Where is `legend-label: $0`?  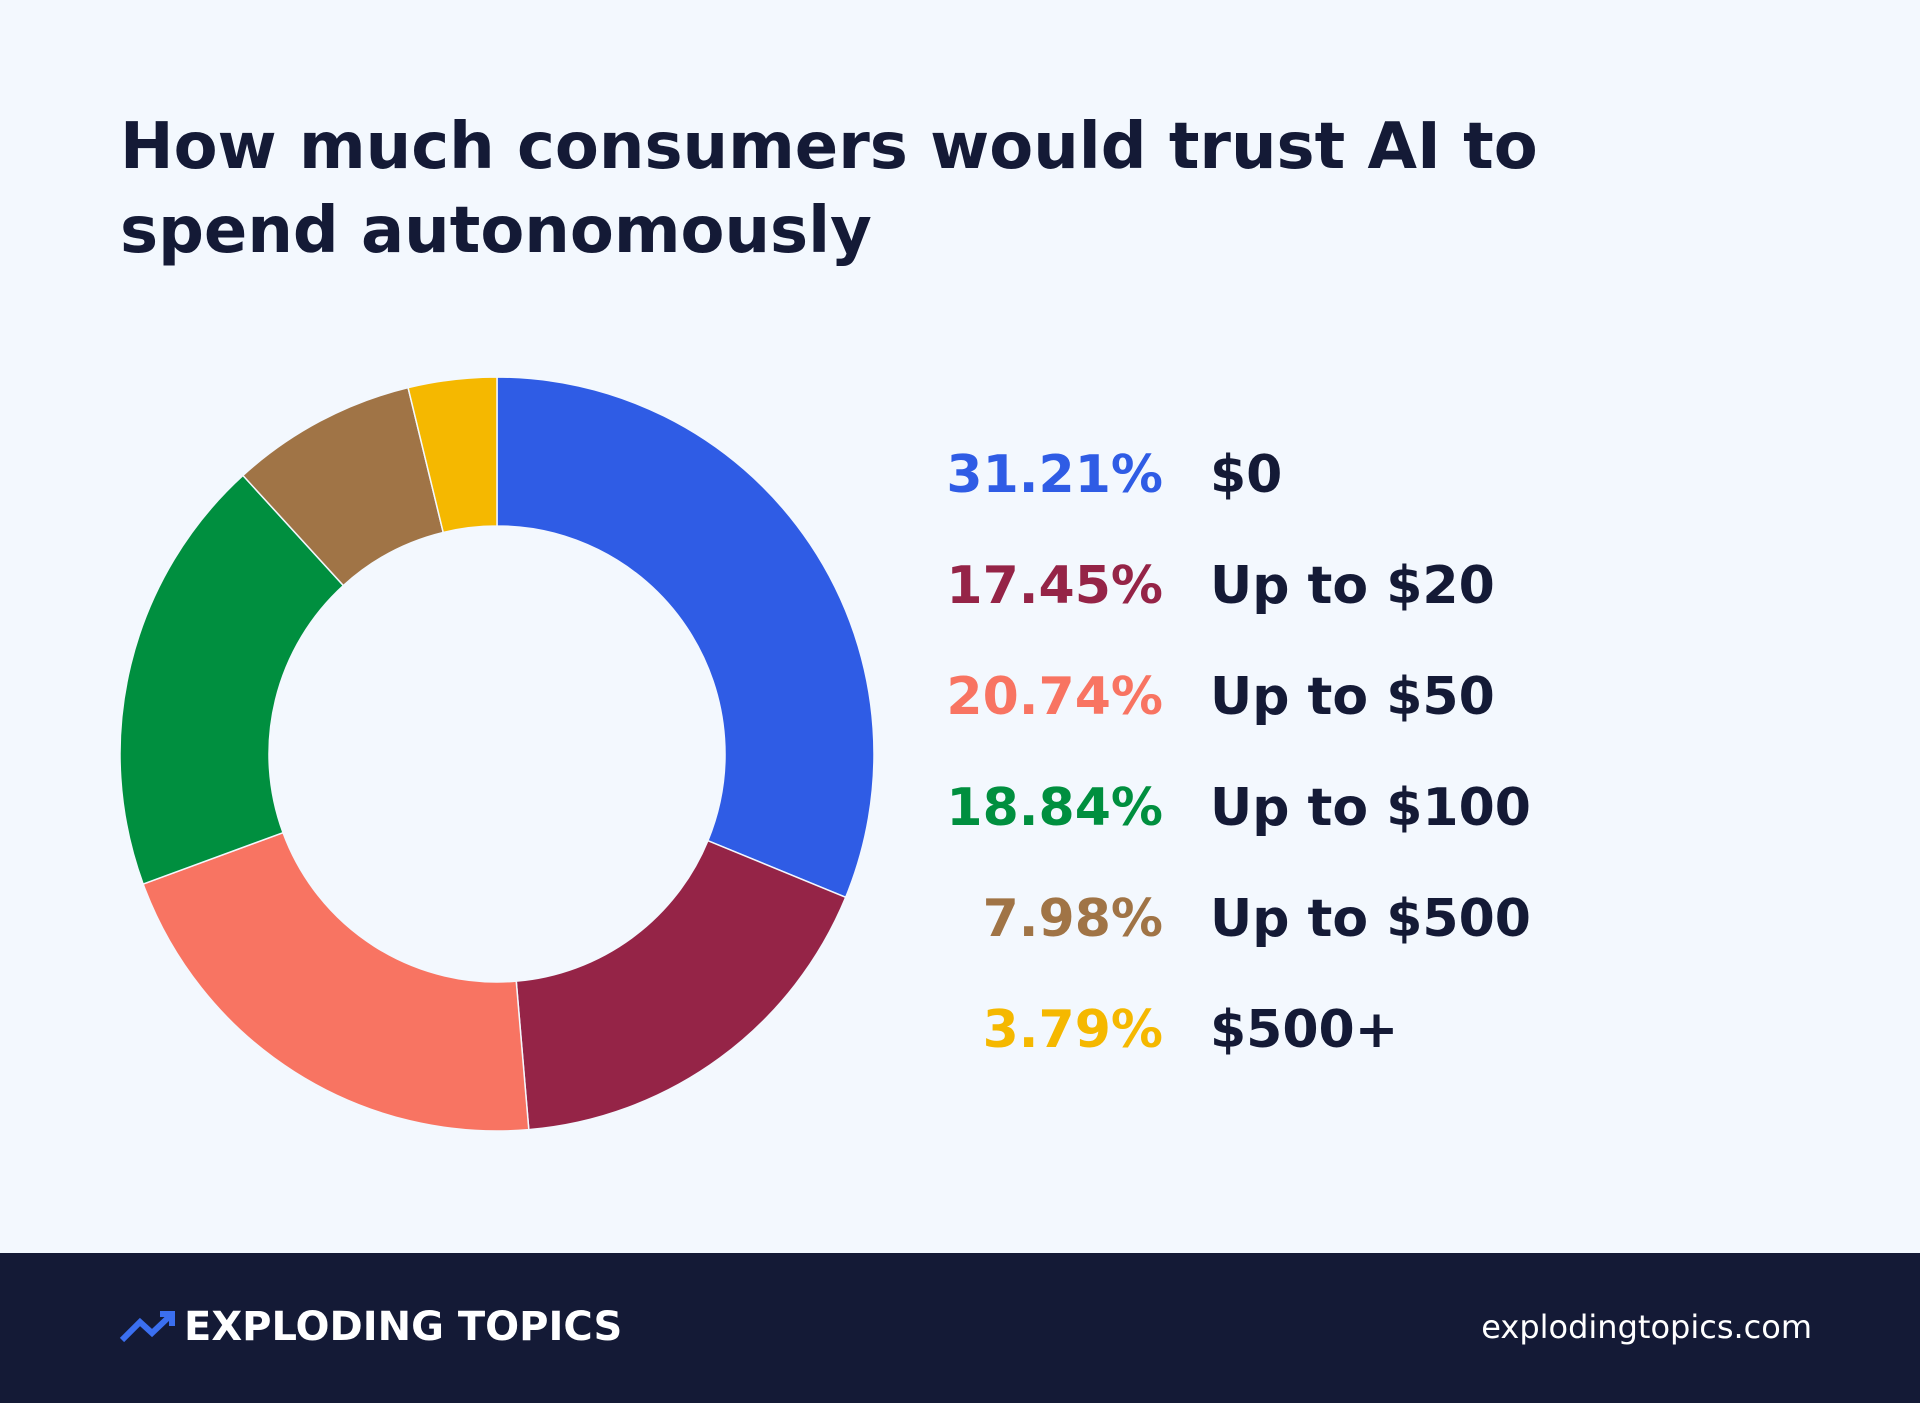 legend-label: $0 is located at coordinates (1246, 475).